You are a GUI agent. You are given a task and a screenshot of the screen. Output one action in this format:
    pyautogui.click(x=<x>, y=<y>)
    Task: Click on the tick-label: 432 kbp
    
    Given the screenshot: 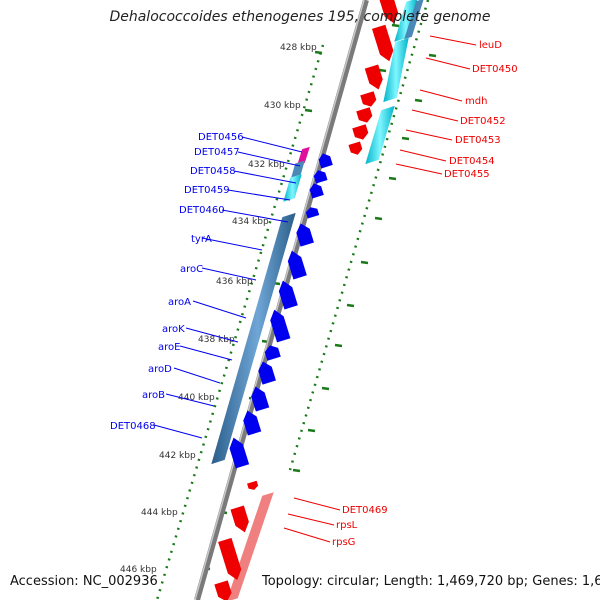 What is the action you would take?
    pyautogui.click(x=266, y=165)
    